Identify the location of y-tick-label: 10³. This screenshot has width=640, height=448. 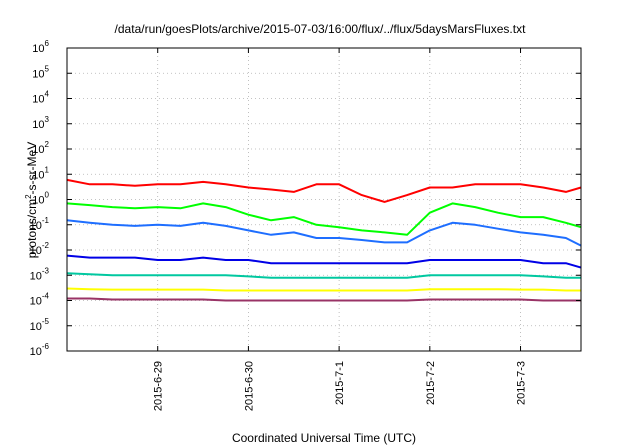
(40, 123).